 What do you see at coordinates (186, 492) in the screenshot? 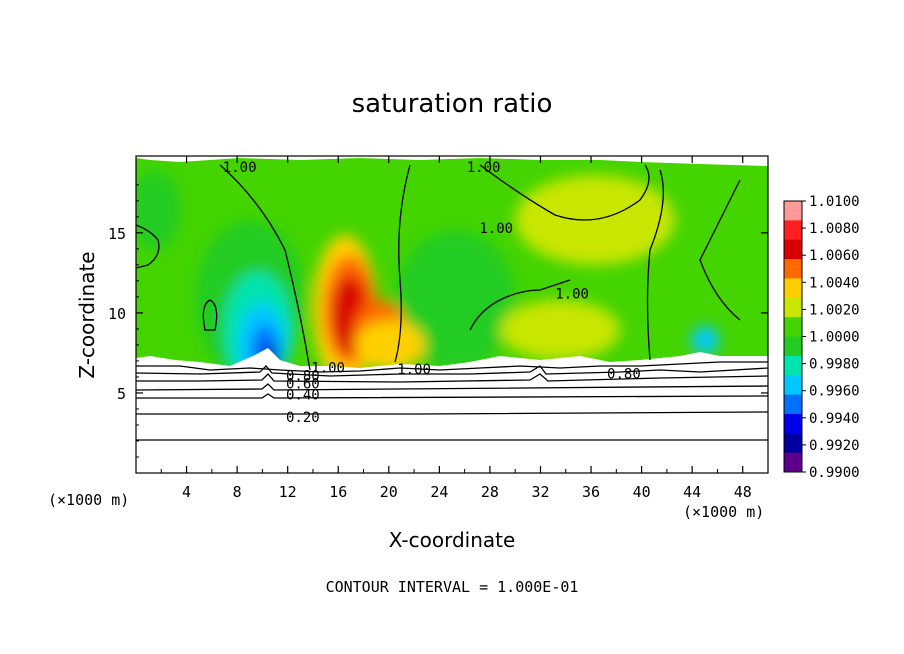
I see `x-tick-label: 4` at bounding box center [186, 492].